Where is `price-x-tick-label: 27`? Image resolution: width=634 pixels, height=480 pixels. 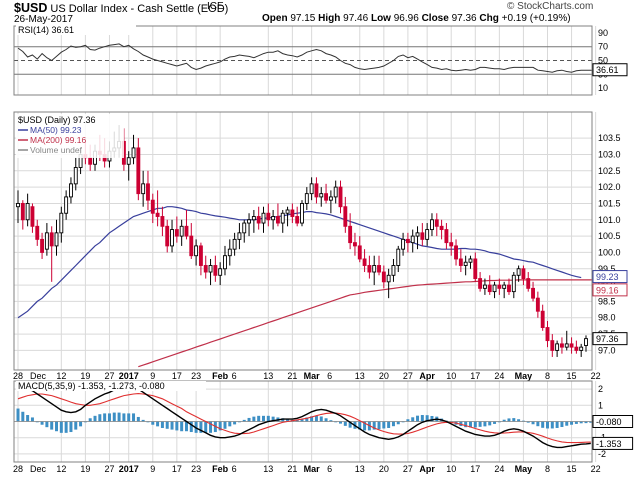
price-x-tick-label: 27 is located at coordinates (408, 376).